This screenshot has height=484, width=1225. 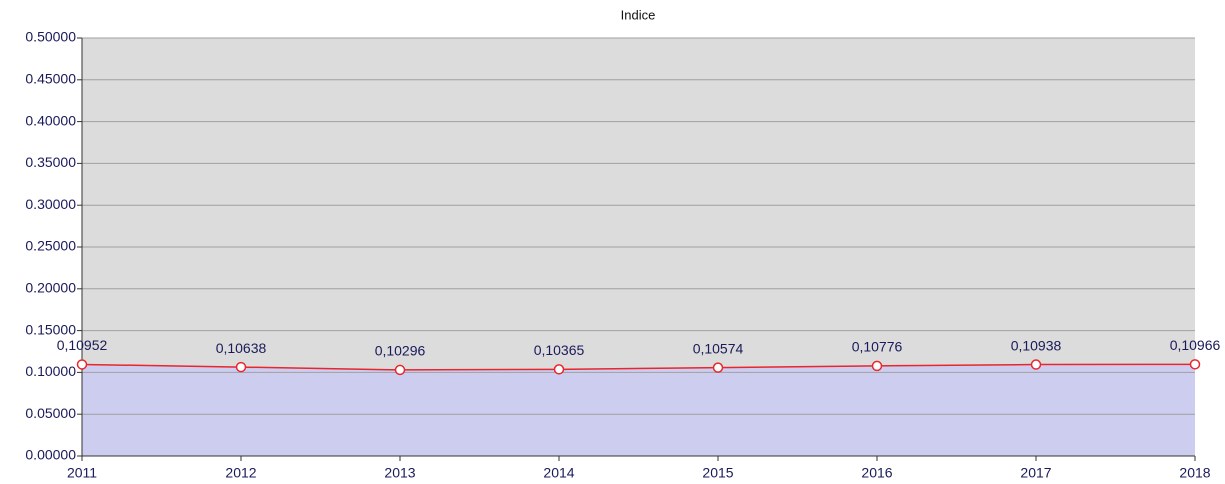 I want to click on data-label: 0,10776, so click(x=877, y=347).